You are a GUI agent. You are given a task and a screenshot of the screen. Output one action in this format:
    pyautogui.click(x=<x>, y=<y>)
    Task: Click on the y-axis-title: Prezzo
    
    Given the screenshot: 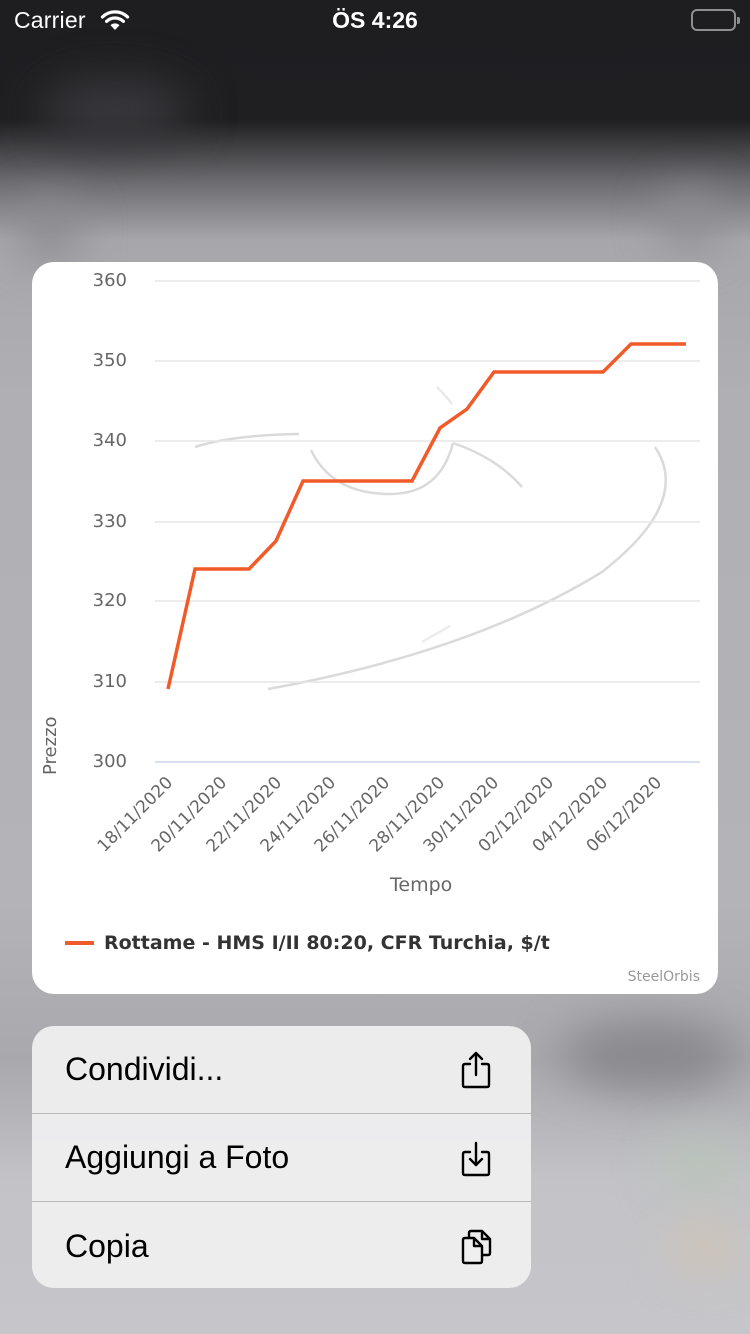 What is the action you would take?
    pyautogui.click(x=50, y=745)
    